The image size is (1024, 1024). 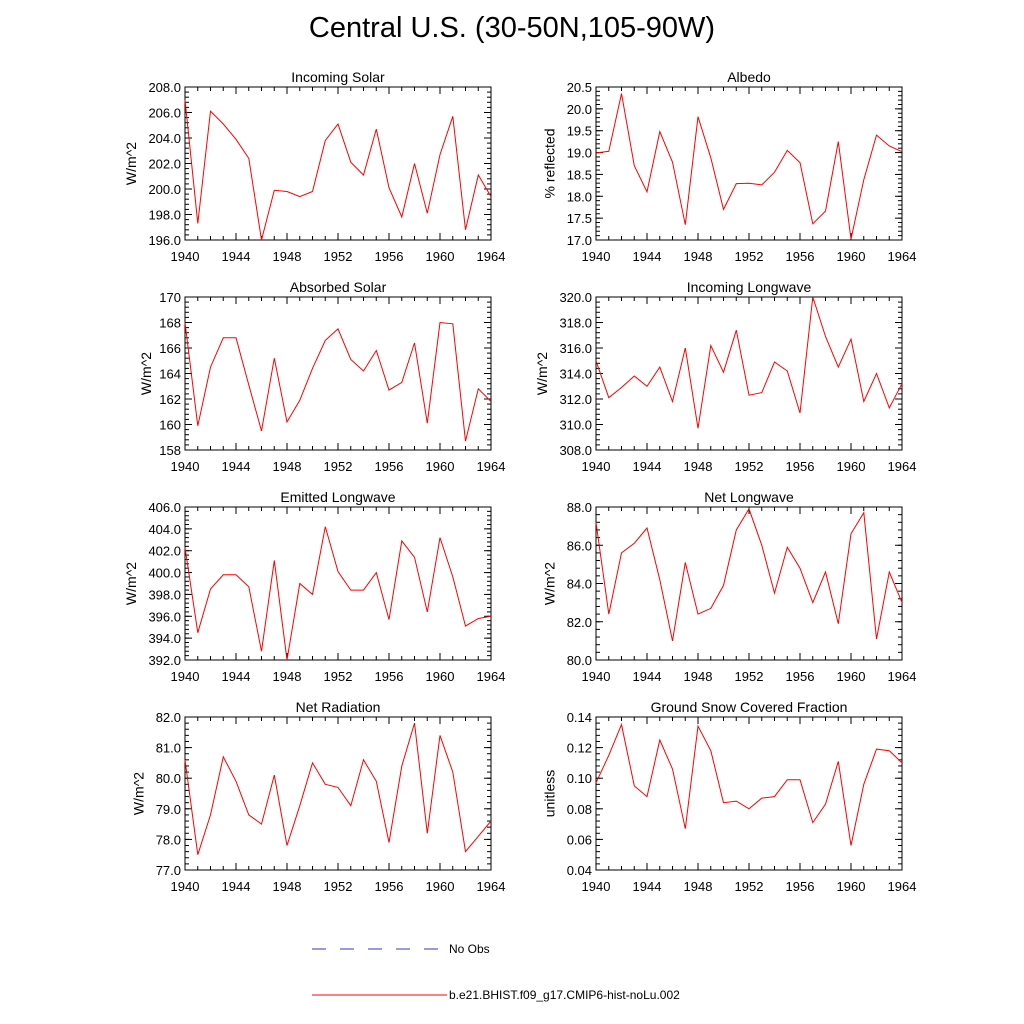 I want to click on y-tick-label: 0.04, so click(x=579, y=870).